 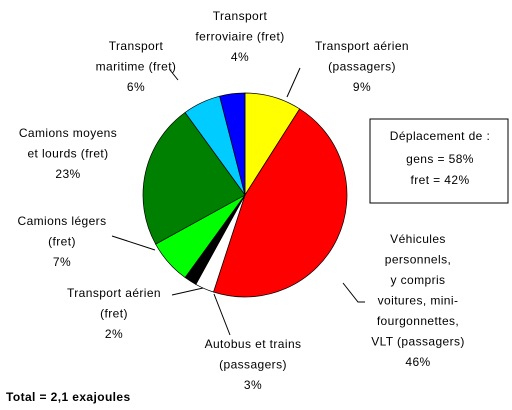 I want to click on annotation-box, so click(x=439, y=161).